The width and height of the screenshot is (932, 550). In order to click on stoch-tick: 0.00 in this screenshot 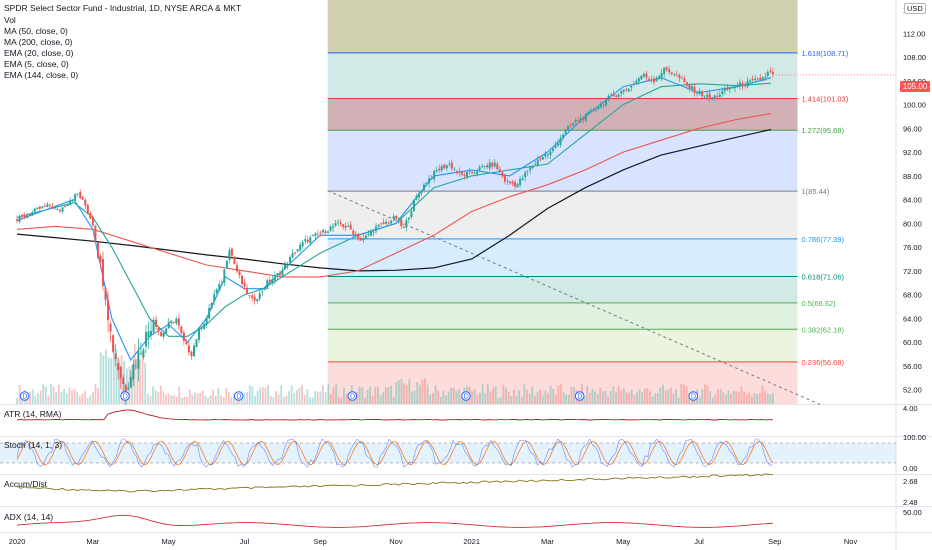, I will do `click(910, 468)`.